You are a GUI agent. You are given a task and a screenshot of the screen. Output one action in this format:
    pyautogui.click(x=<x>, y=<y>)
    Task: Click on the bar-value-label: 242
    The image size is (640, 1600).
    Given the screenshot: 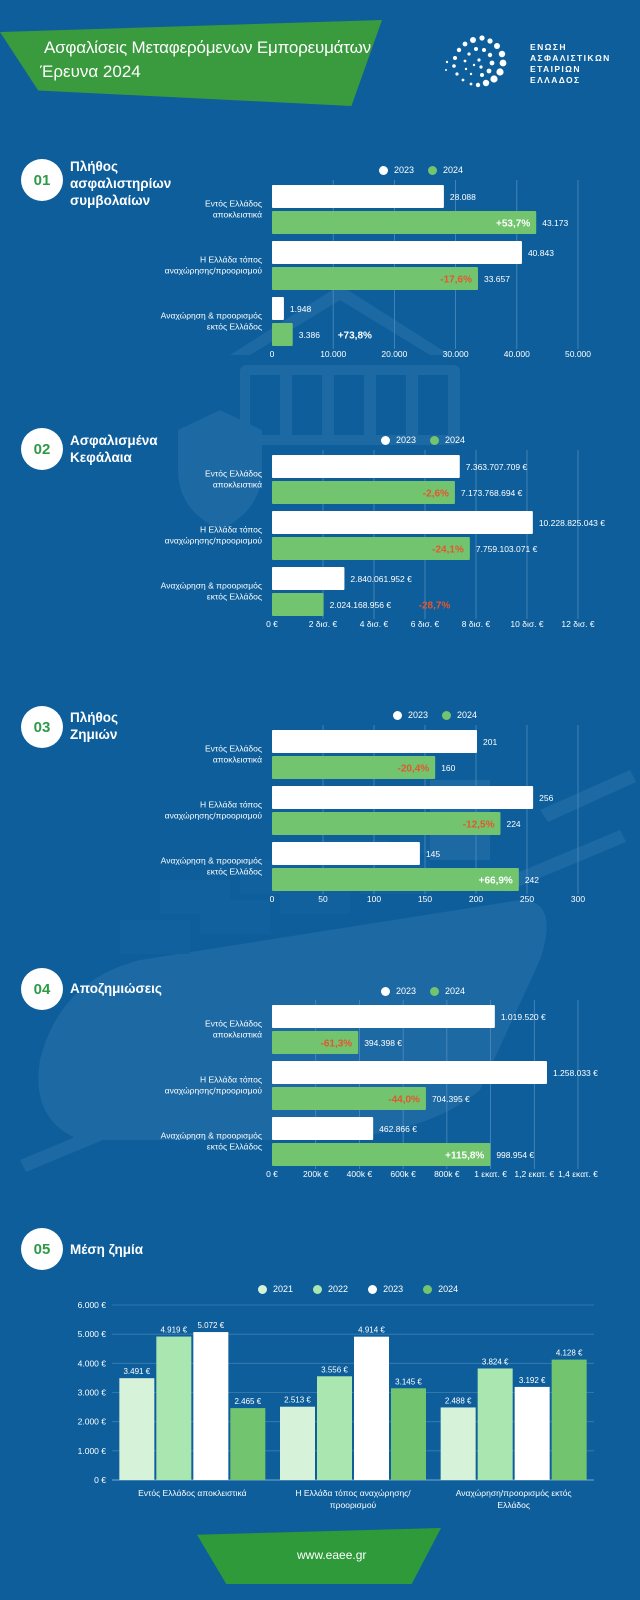 What is the action you would take?
    pyautogui.click(x=532, y=880)
    